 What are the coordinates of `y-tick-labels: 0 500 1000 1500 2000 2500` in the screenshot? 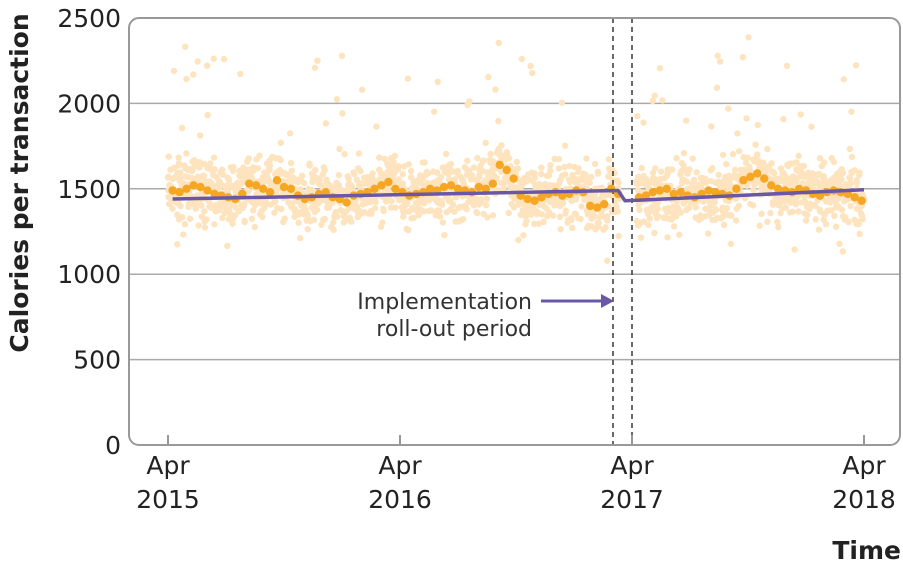 It's located at (89, 232).